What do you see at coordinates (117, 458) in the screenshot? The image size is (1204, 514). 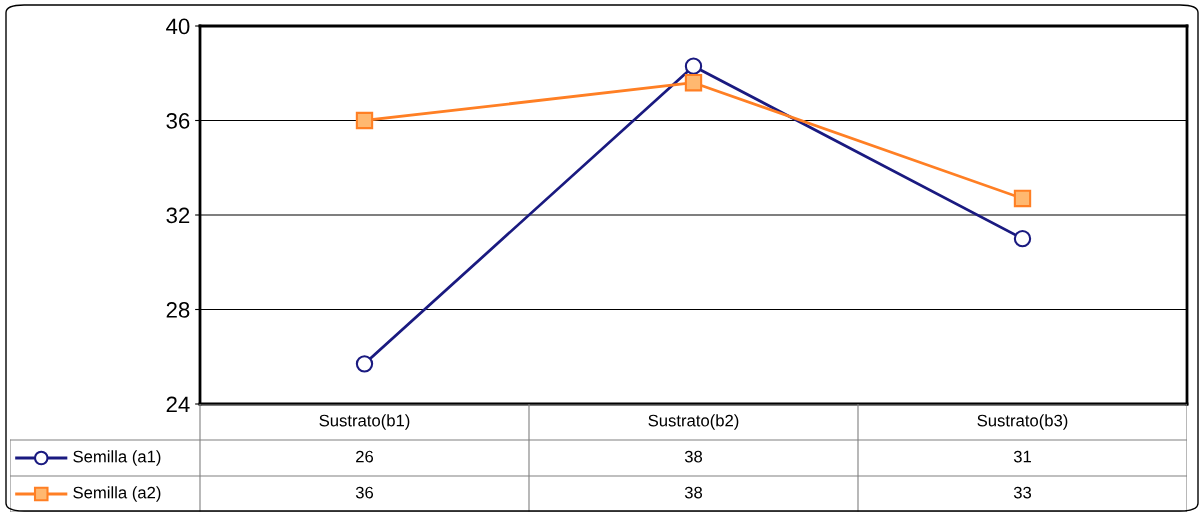 I see `legend-label: Semilla (a1)` at bounding box center [117, 458].